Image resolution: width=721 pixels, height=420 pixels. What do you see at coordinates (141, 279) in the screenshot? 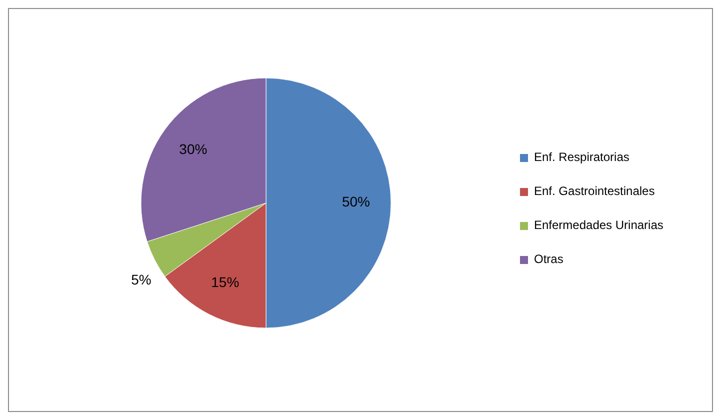
I see `data-label: 5%` at bounding box center [141, 279].